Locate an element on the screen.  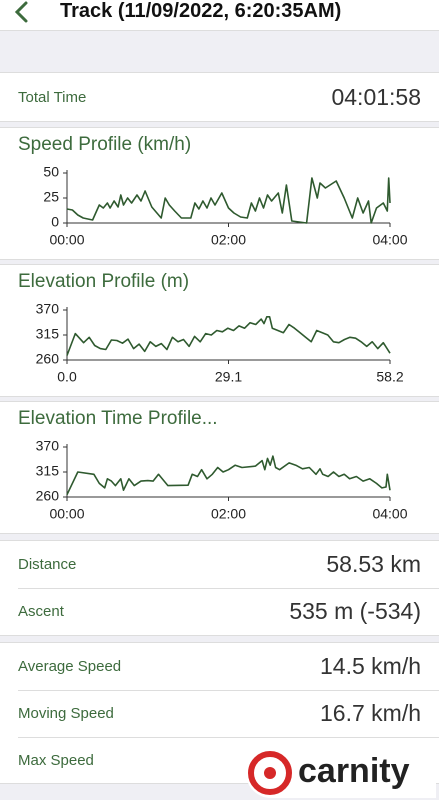
nav-bar: Track (11/09/2022, 6:20:35AM) is located at coordinates (219, 15).